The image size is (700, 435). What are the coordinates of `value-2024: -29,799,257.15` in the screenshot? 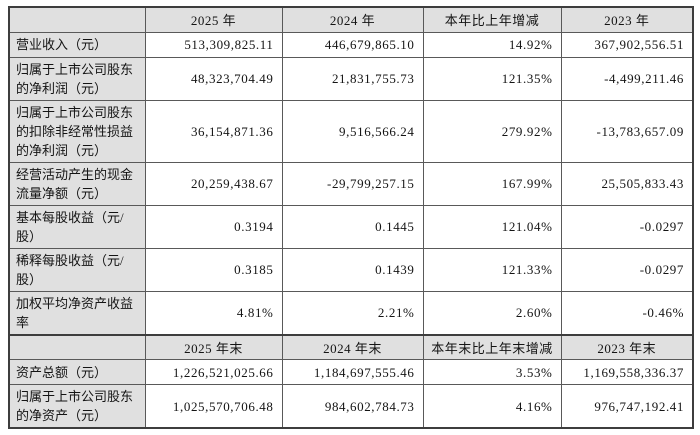 It's located at (352, 183).